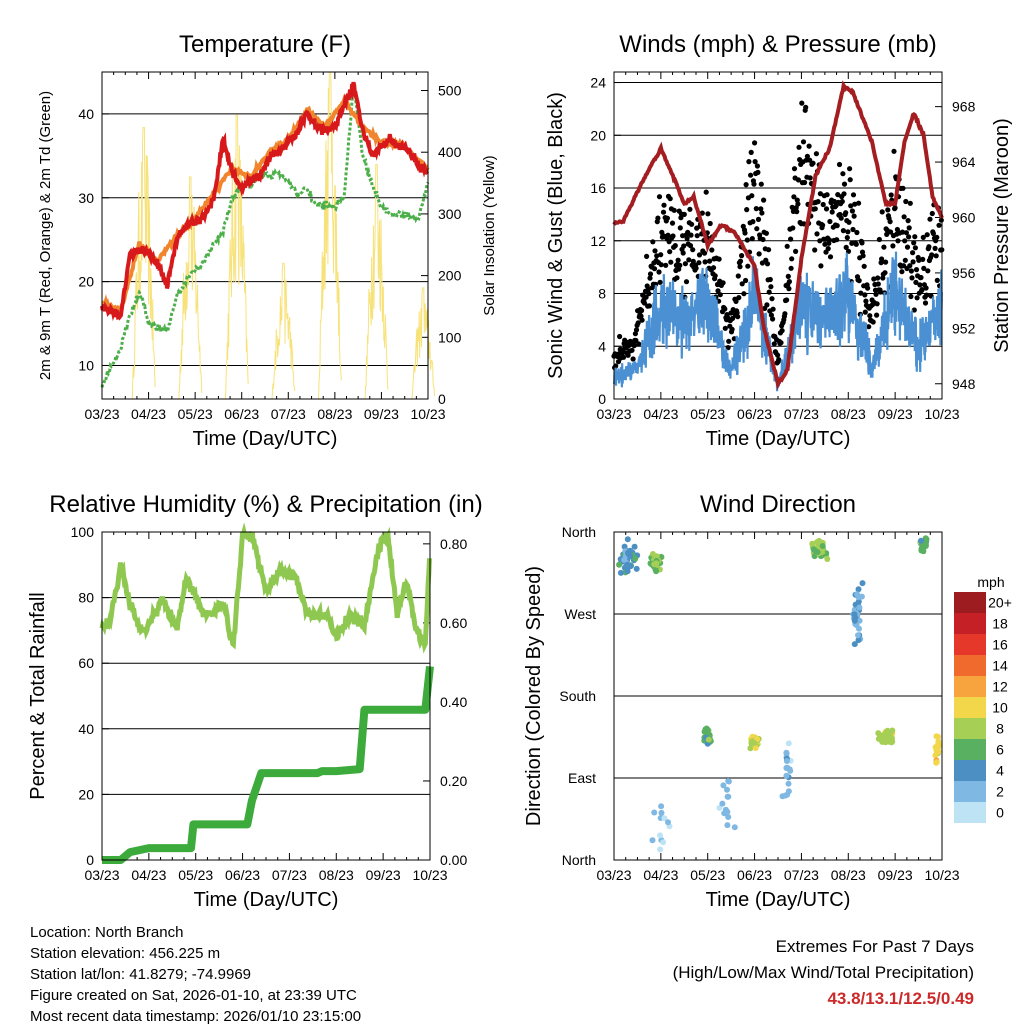 The height and width of the screenshot is (1027, 1024). I want to click on x-tick-label: 08/23, so click(334, 414).